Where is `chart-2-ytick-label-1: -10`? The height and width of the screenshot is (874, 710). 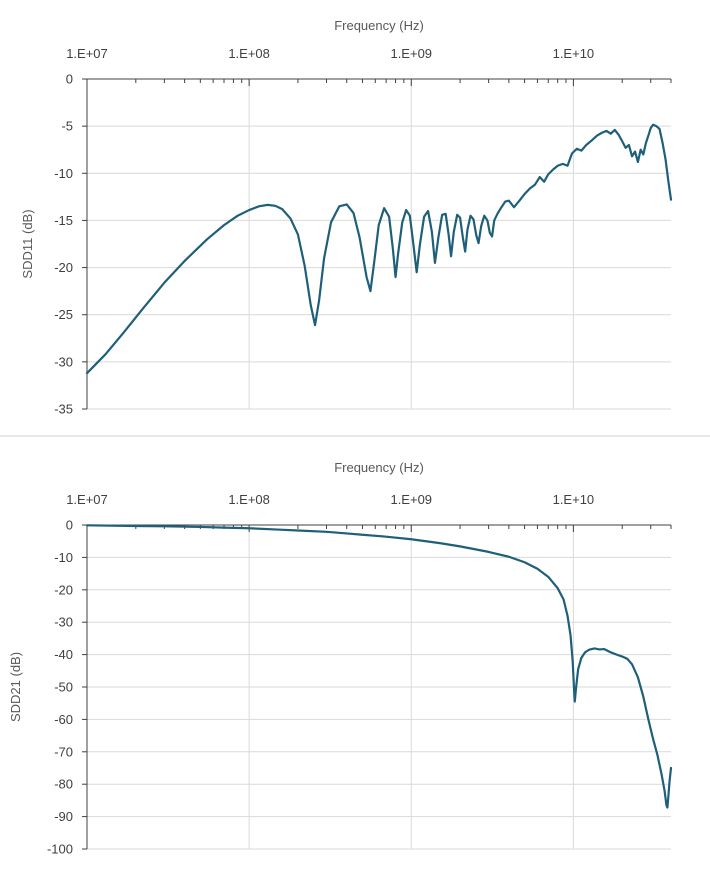 chart-2-ytick-label-1: -10 is located at coordinates (63, 557).